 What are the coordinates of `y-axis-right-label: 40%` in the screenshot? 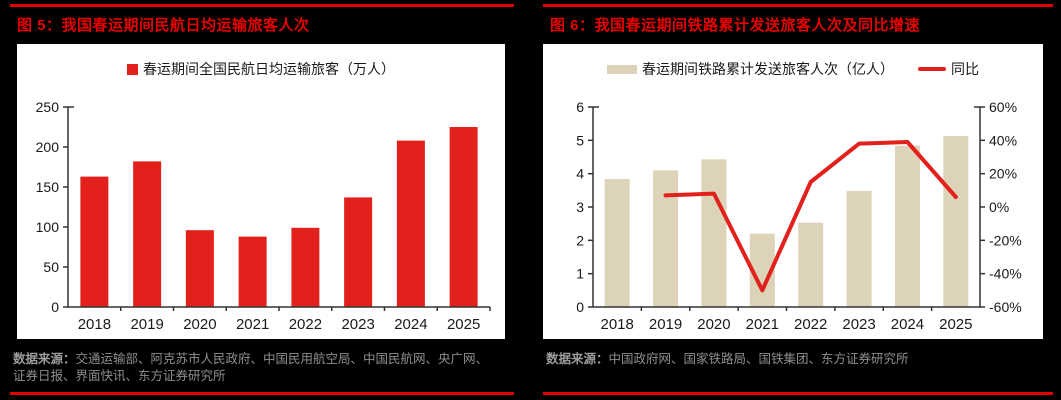 It's located at (1003, 140).